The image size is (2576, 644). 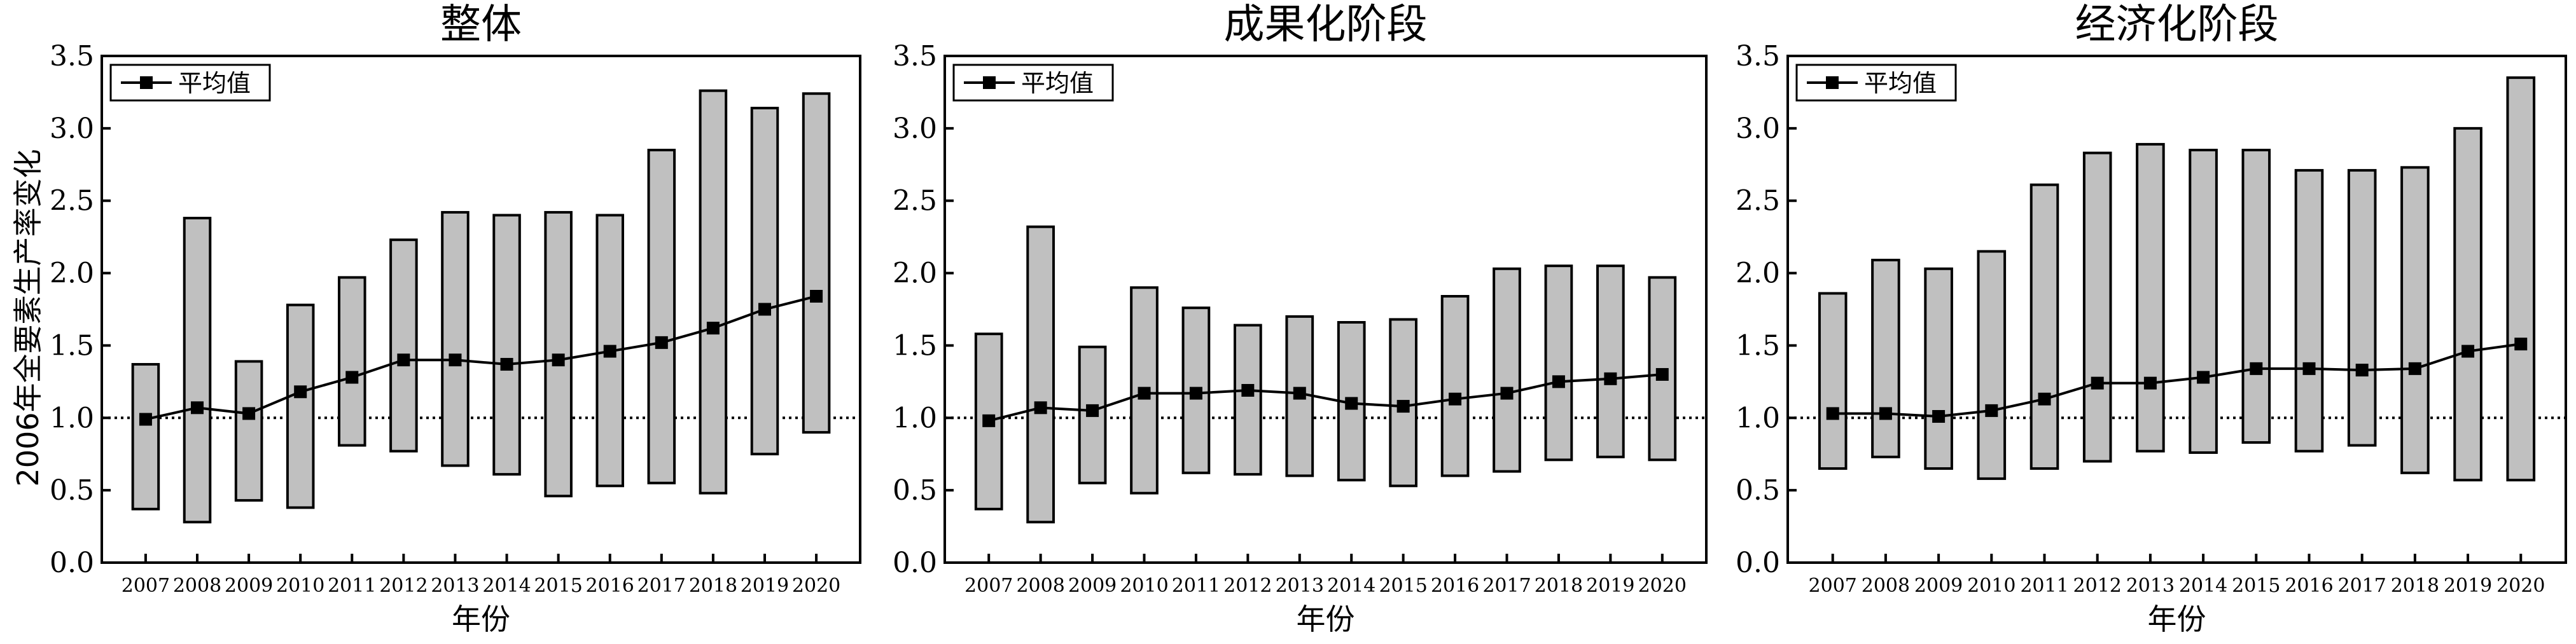 I want to click on y-tick-label: 3.5, so click(x=72, y=56).